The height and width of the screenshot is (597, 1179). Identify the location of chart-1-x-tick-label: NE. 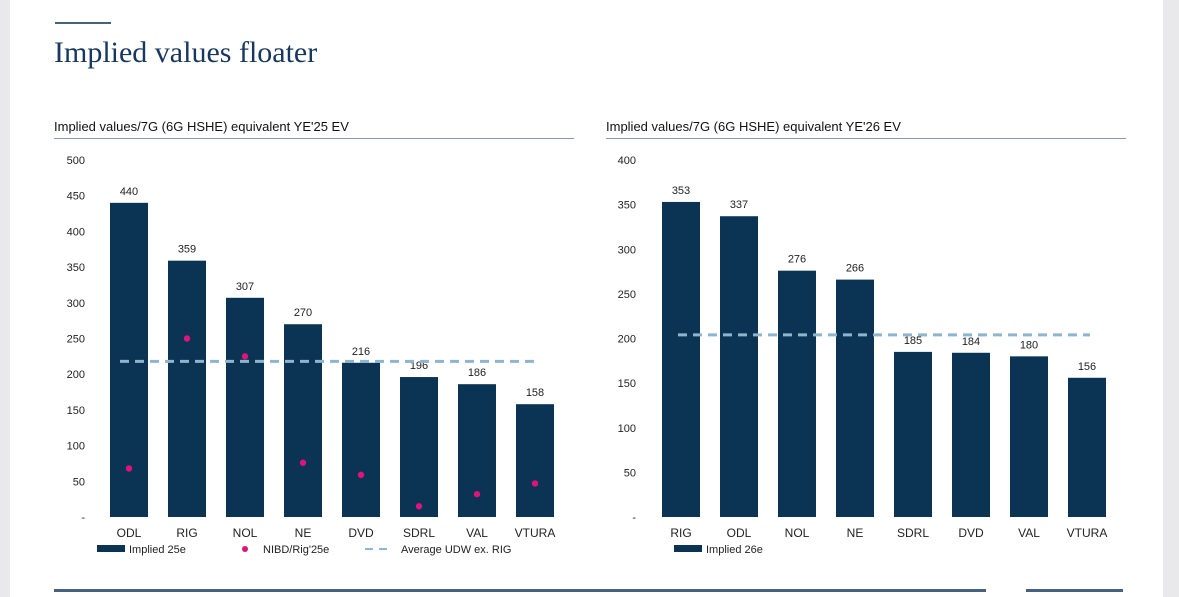
(303, 533).